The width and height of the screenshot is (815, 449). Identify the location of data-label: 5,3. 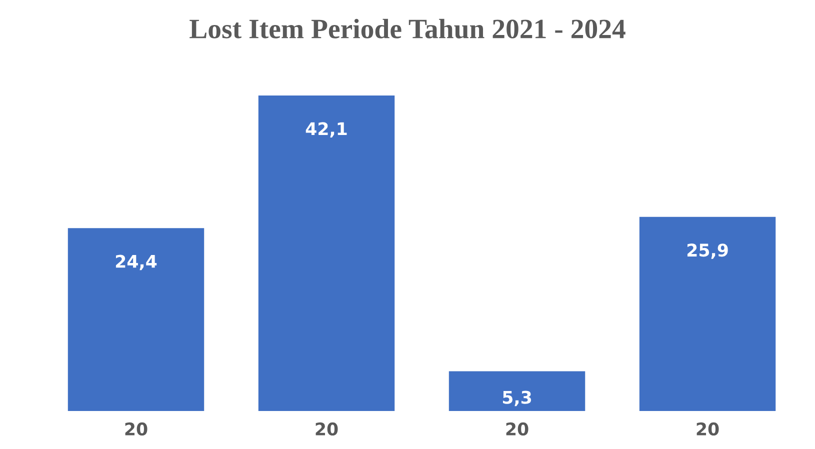
(517, 398).